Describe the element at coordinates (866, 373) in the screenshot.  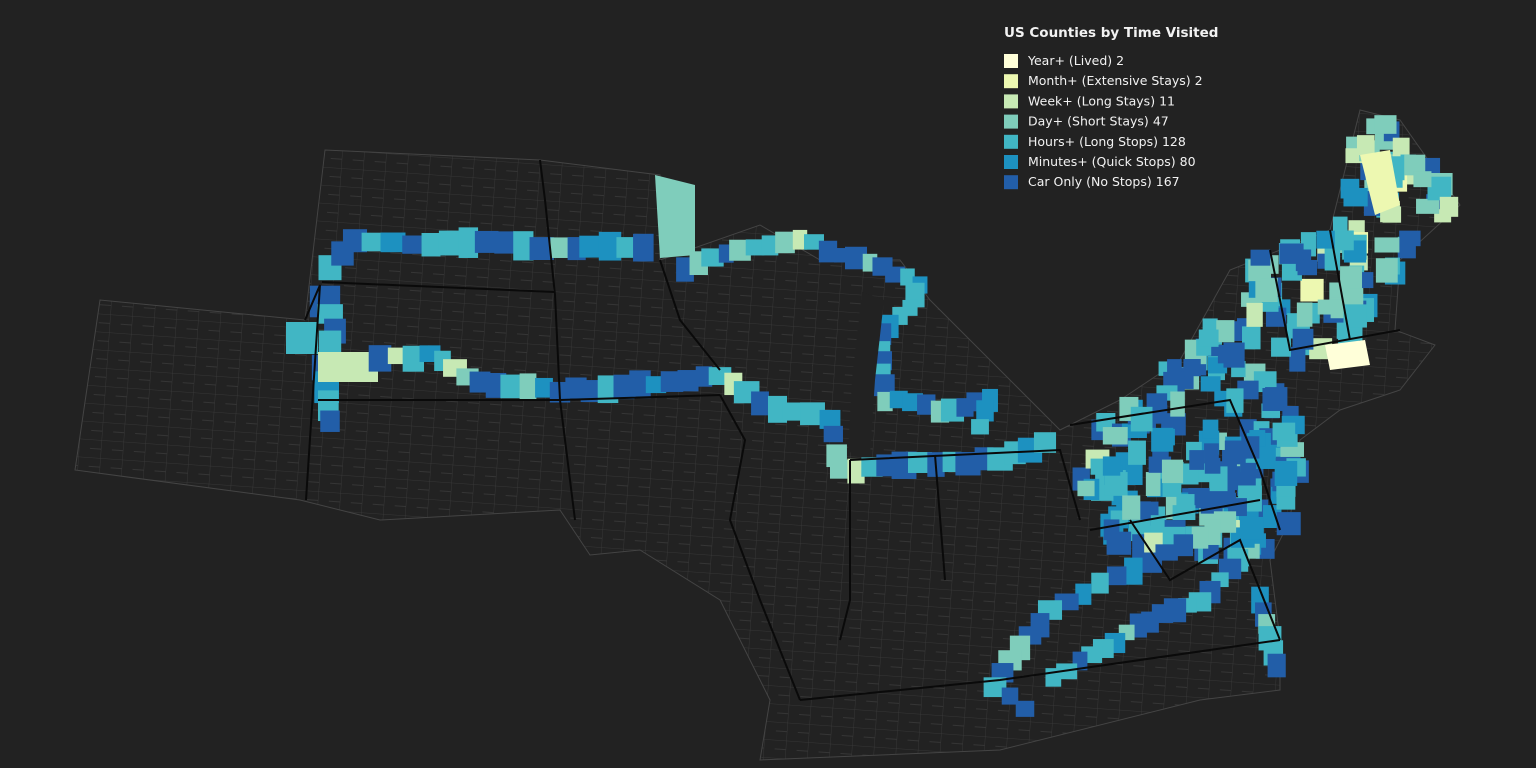
I see `lake-michigan` at that location.